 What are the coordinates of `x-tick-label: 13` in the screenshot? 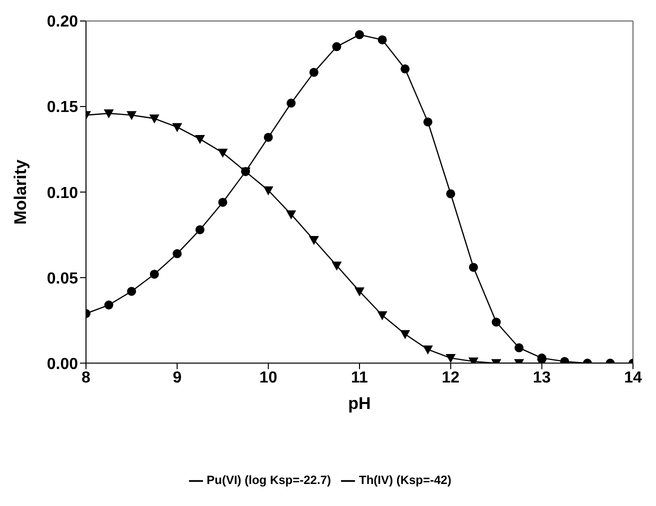 It's located at (541, 378).